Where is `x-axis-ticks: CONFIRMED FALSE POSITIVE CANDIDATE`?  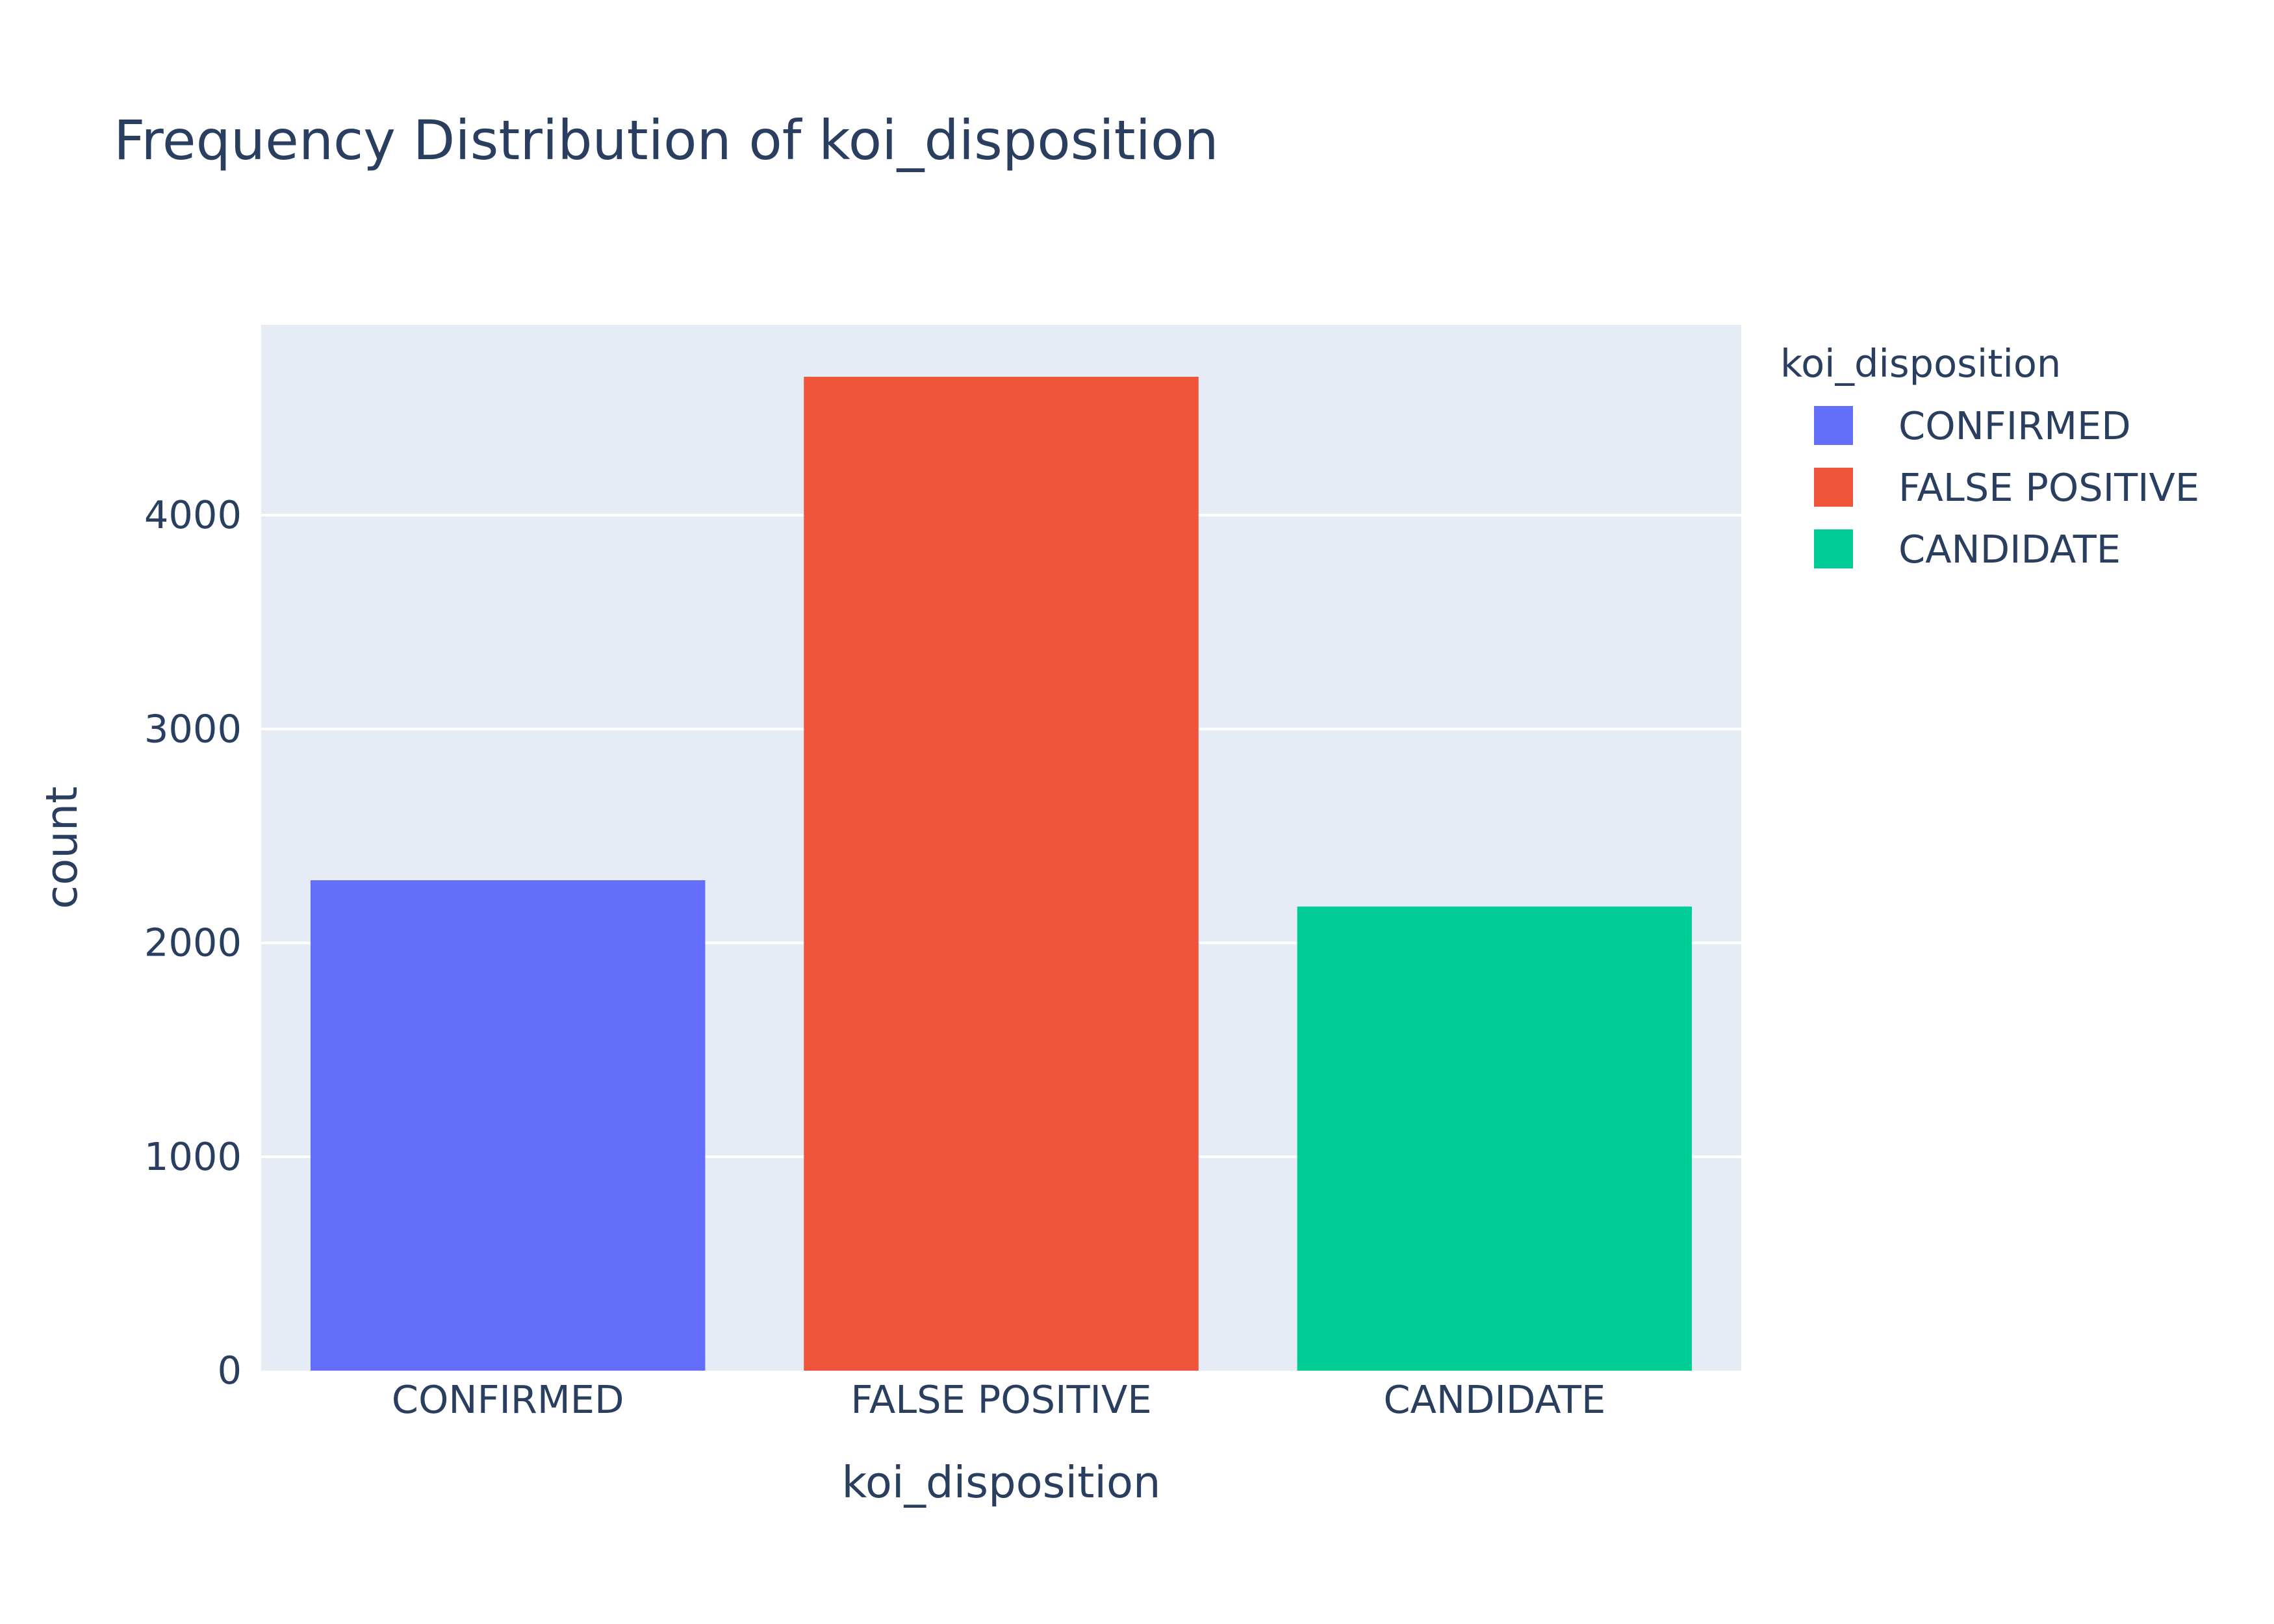
x-axis-ticks: CONFIRMED FALSE POSITIVE CANDIDATE is located at coordinates (999, 1399).